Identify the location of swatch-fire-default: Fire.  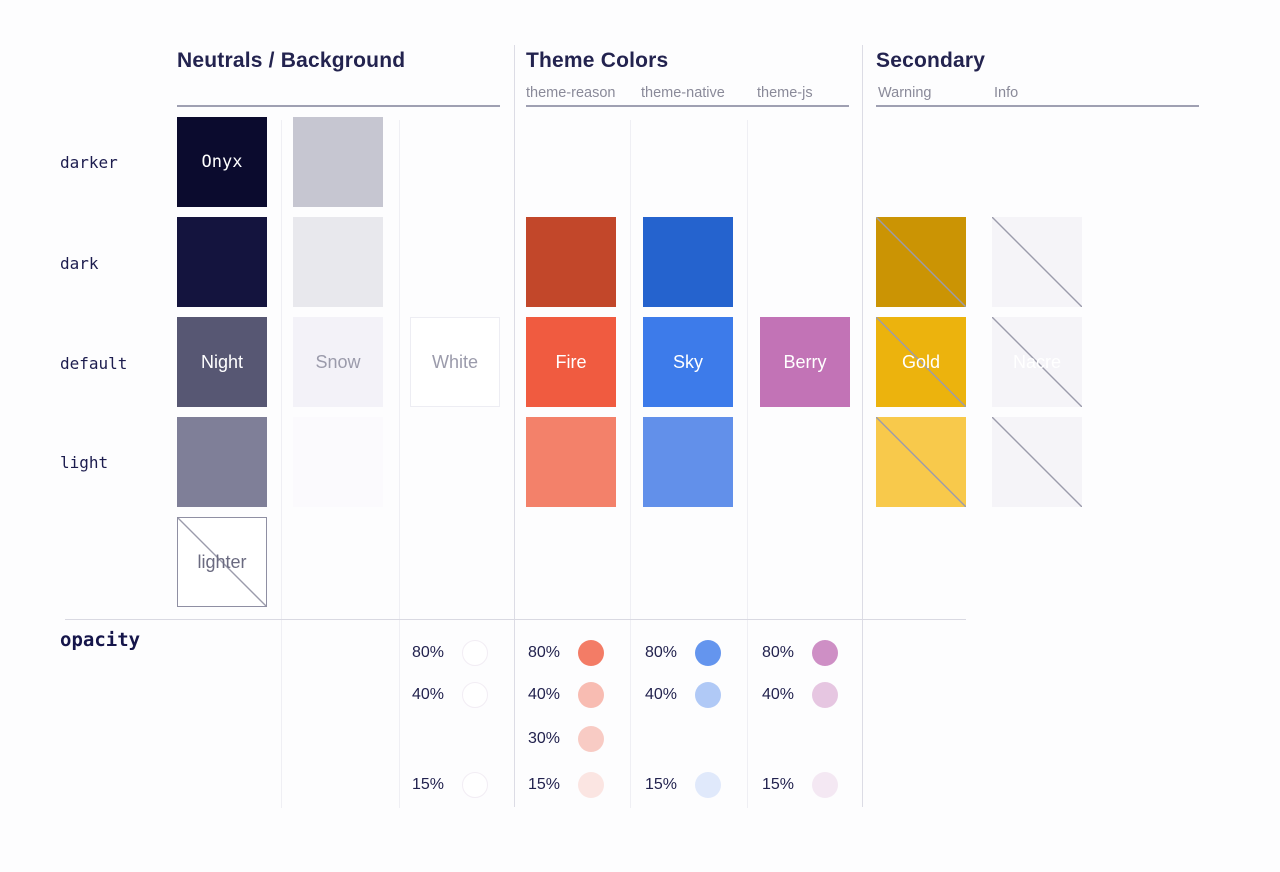
(571, 362).